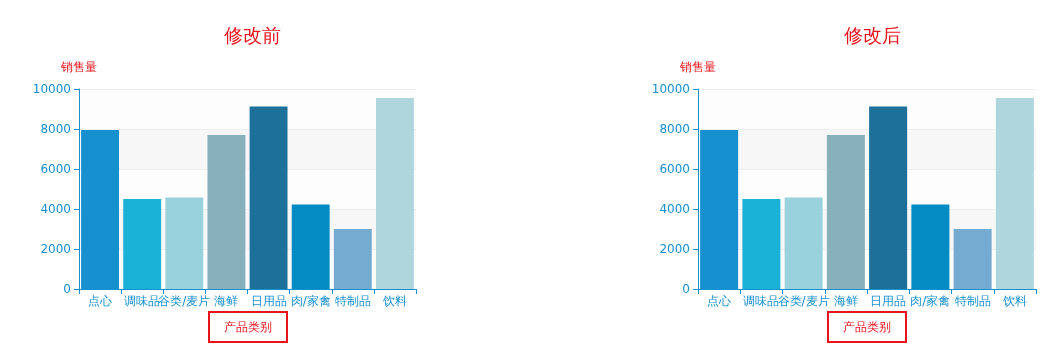  Describe the element at coordinates (252, 34) in the screenshot. I see `chart-title: 修改前` at that location.